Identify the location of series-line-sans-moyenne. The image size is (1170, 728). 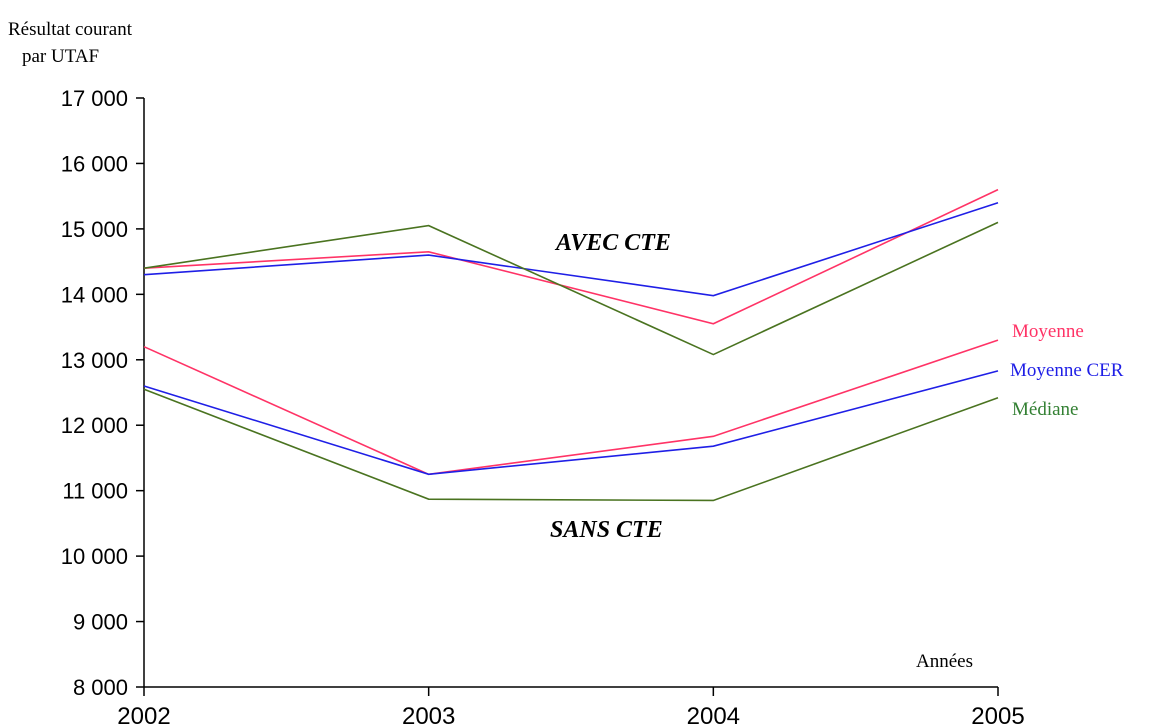
(571, 407).